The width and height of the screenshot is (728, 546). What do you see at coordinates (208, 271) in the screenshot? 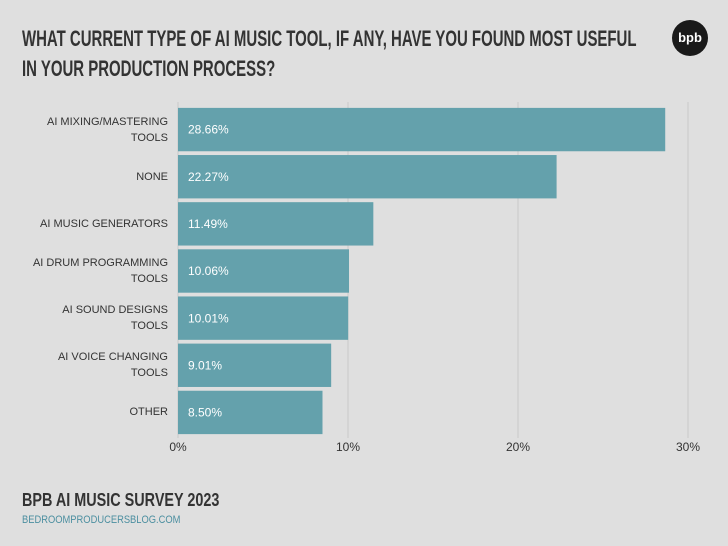
I see `value-label: 10.06%` at bounding box center [208, 271].